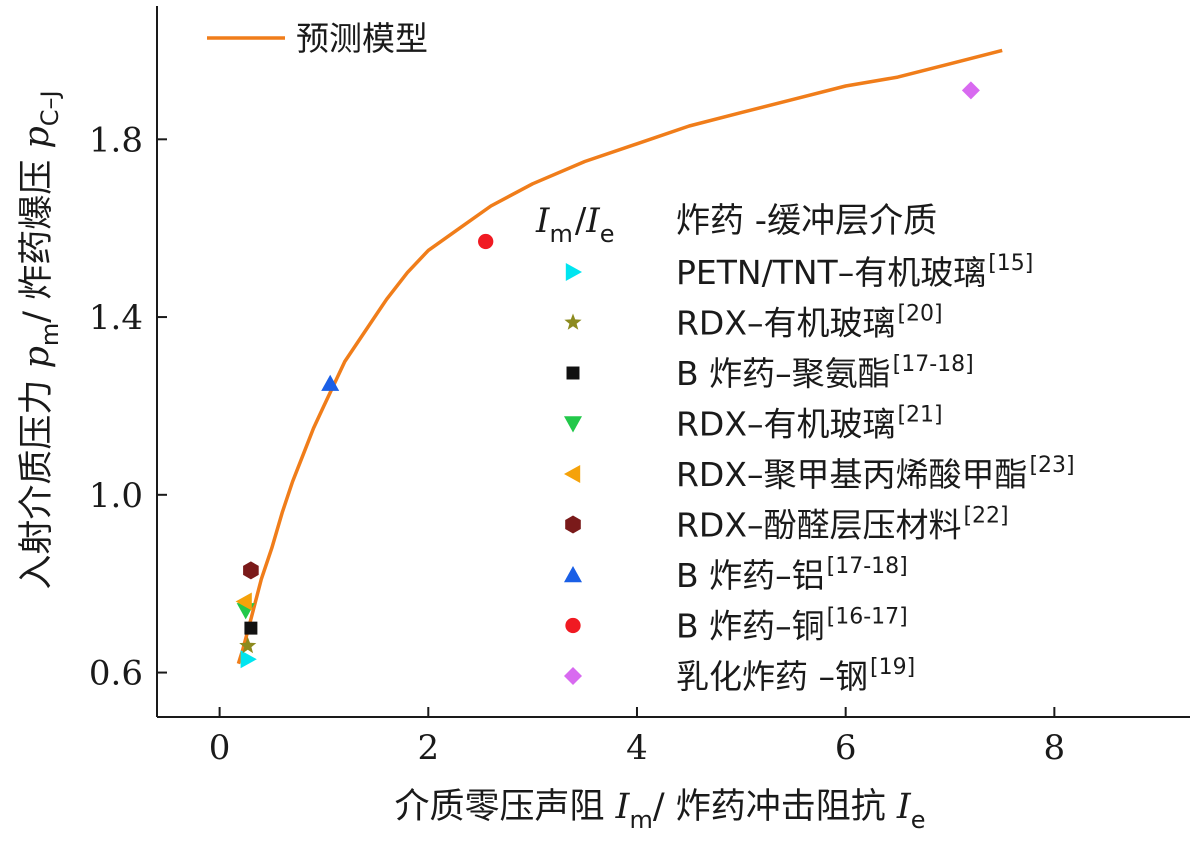  What do you see at coordinates (875, 473) in the screenshot?
I see `legend-item: RDX–聚甲基丙烯酸甲酯[23]` at bounding box center [875, 473].